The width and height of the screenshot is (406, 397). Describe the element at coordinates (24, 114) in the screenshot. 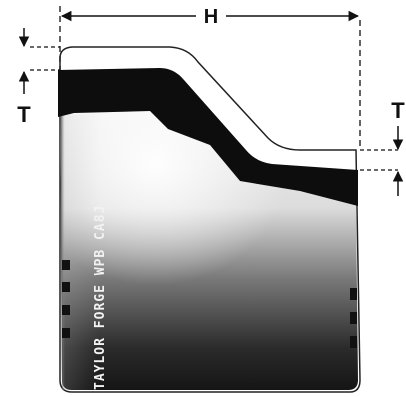

I see `t-left-label: T` at that location.